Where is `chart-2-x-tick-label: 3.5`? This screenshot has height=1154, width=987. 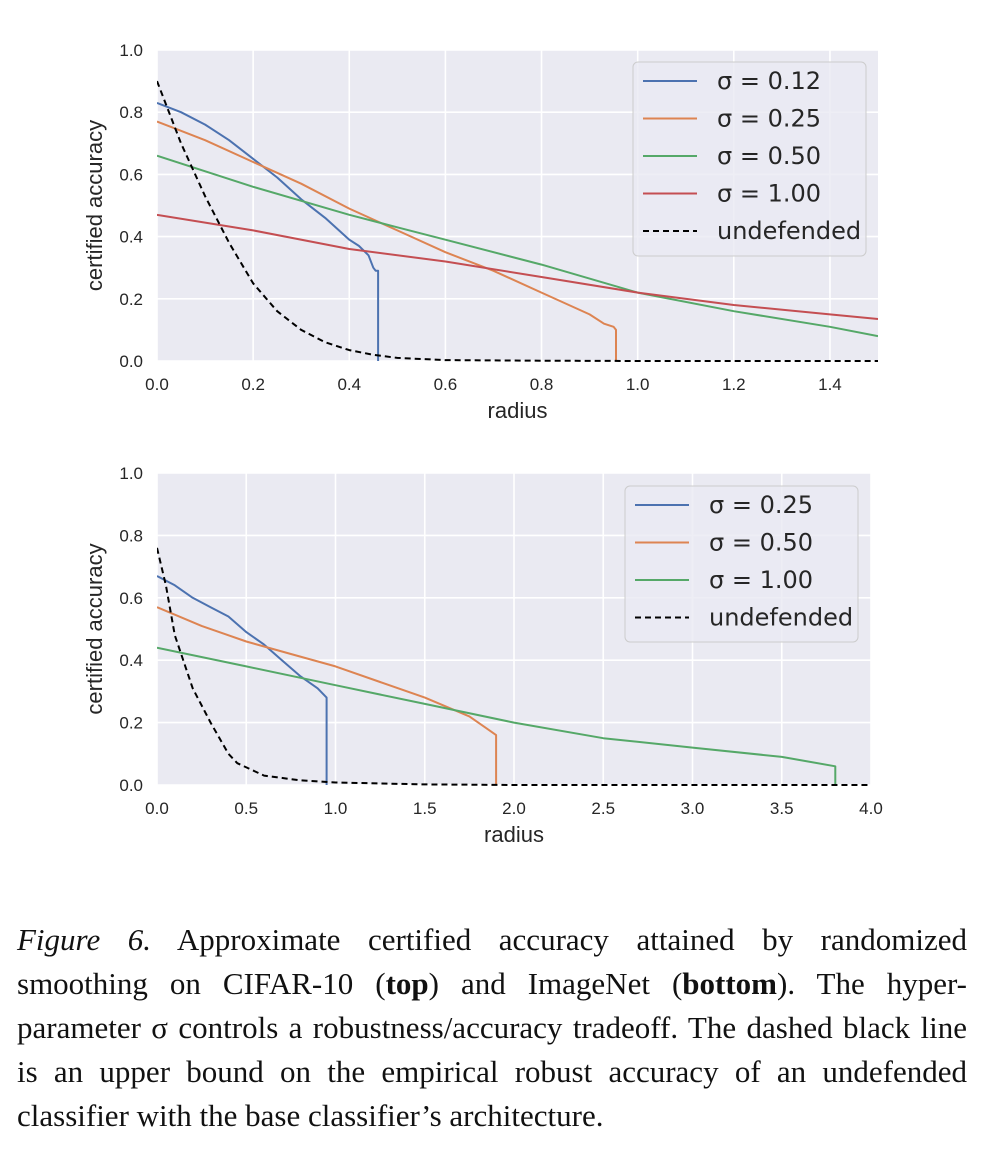 chart-2-x-tick-label: 3.5 is located at coordinates (782, 808).